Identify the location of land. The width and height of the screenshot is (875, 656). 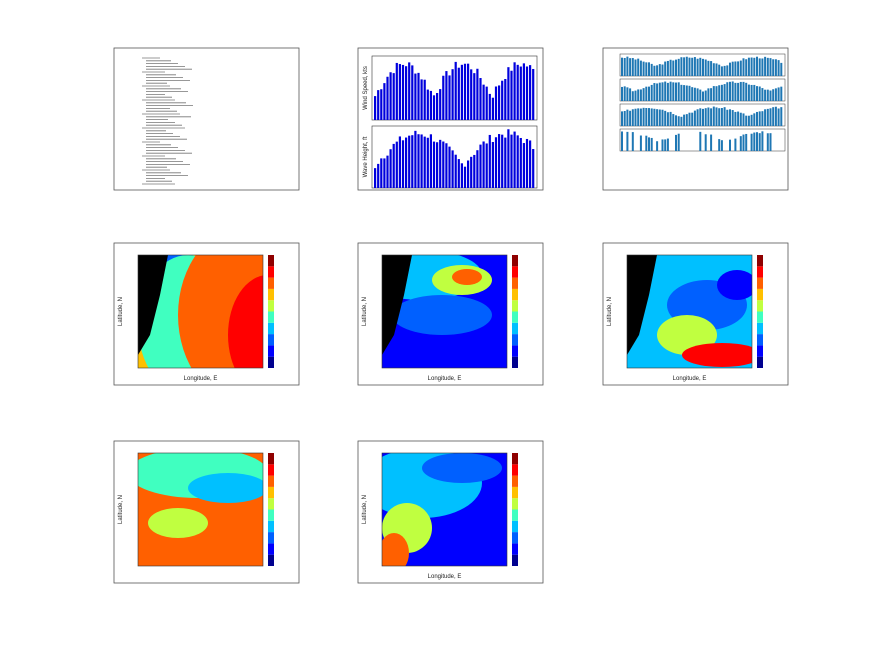
(642, 305).